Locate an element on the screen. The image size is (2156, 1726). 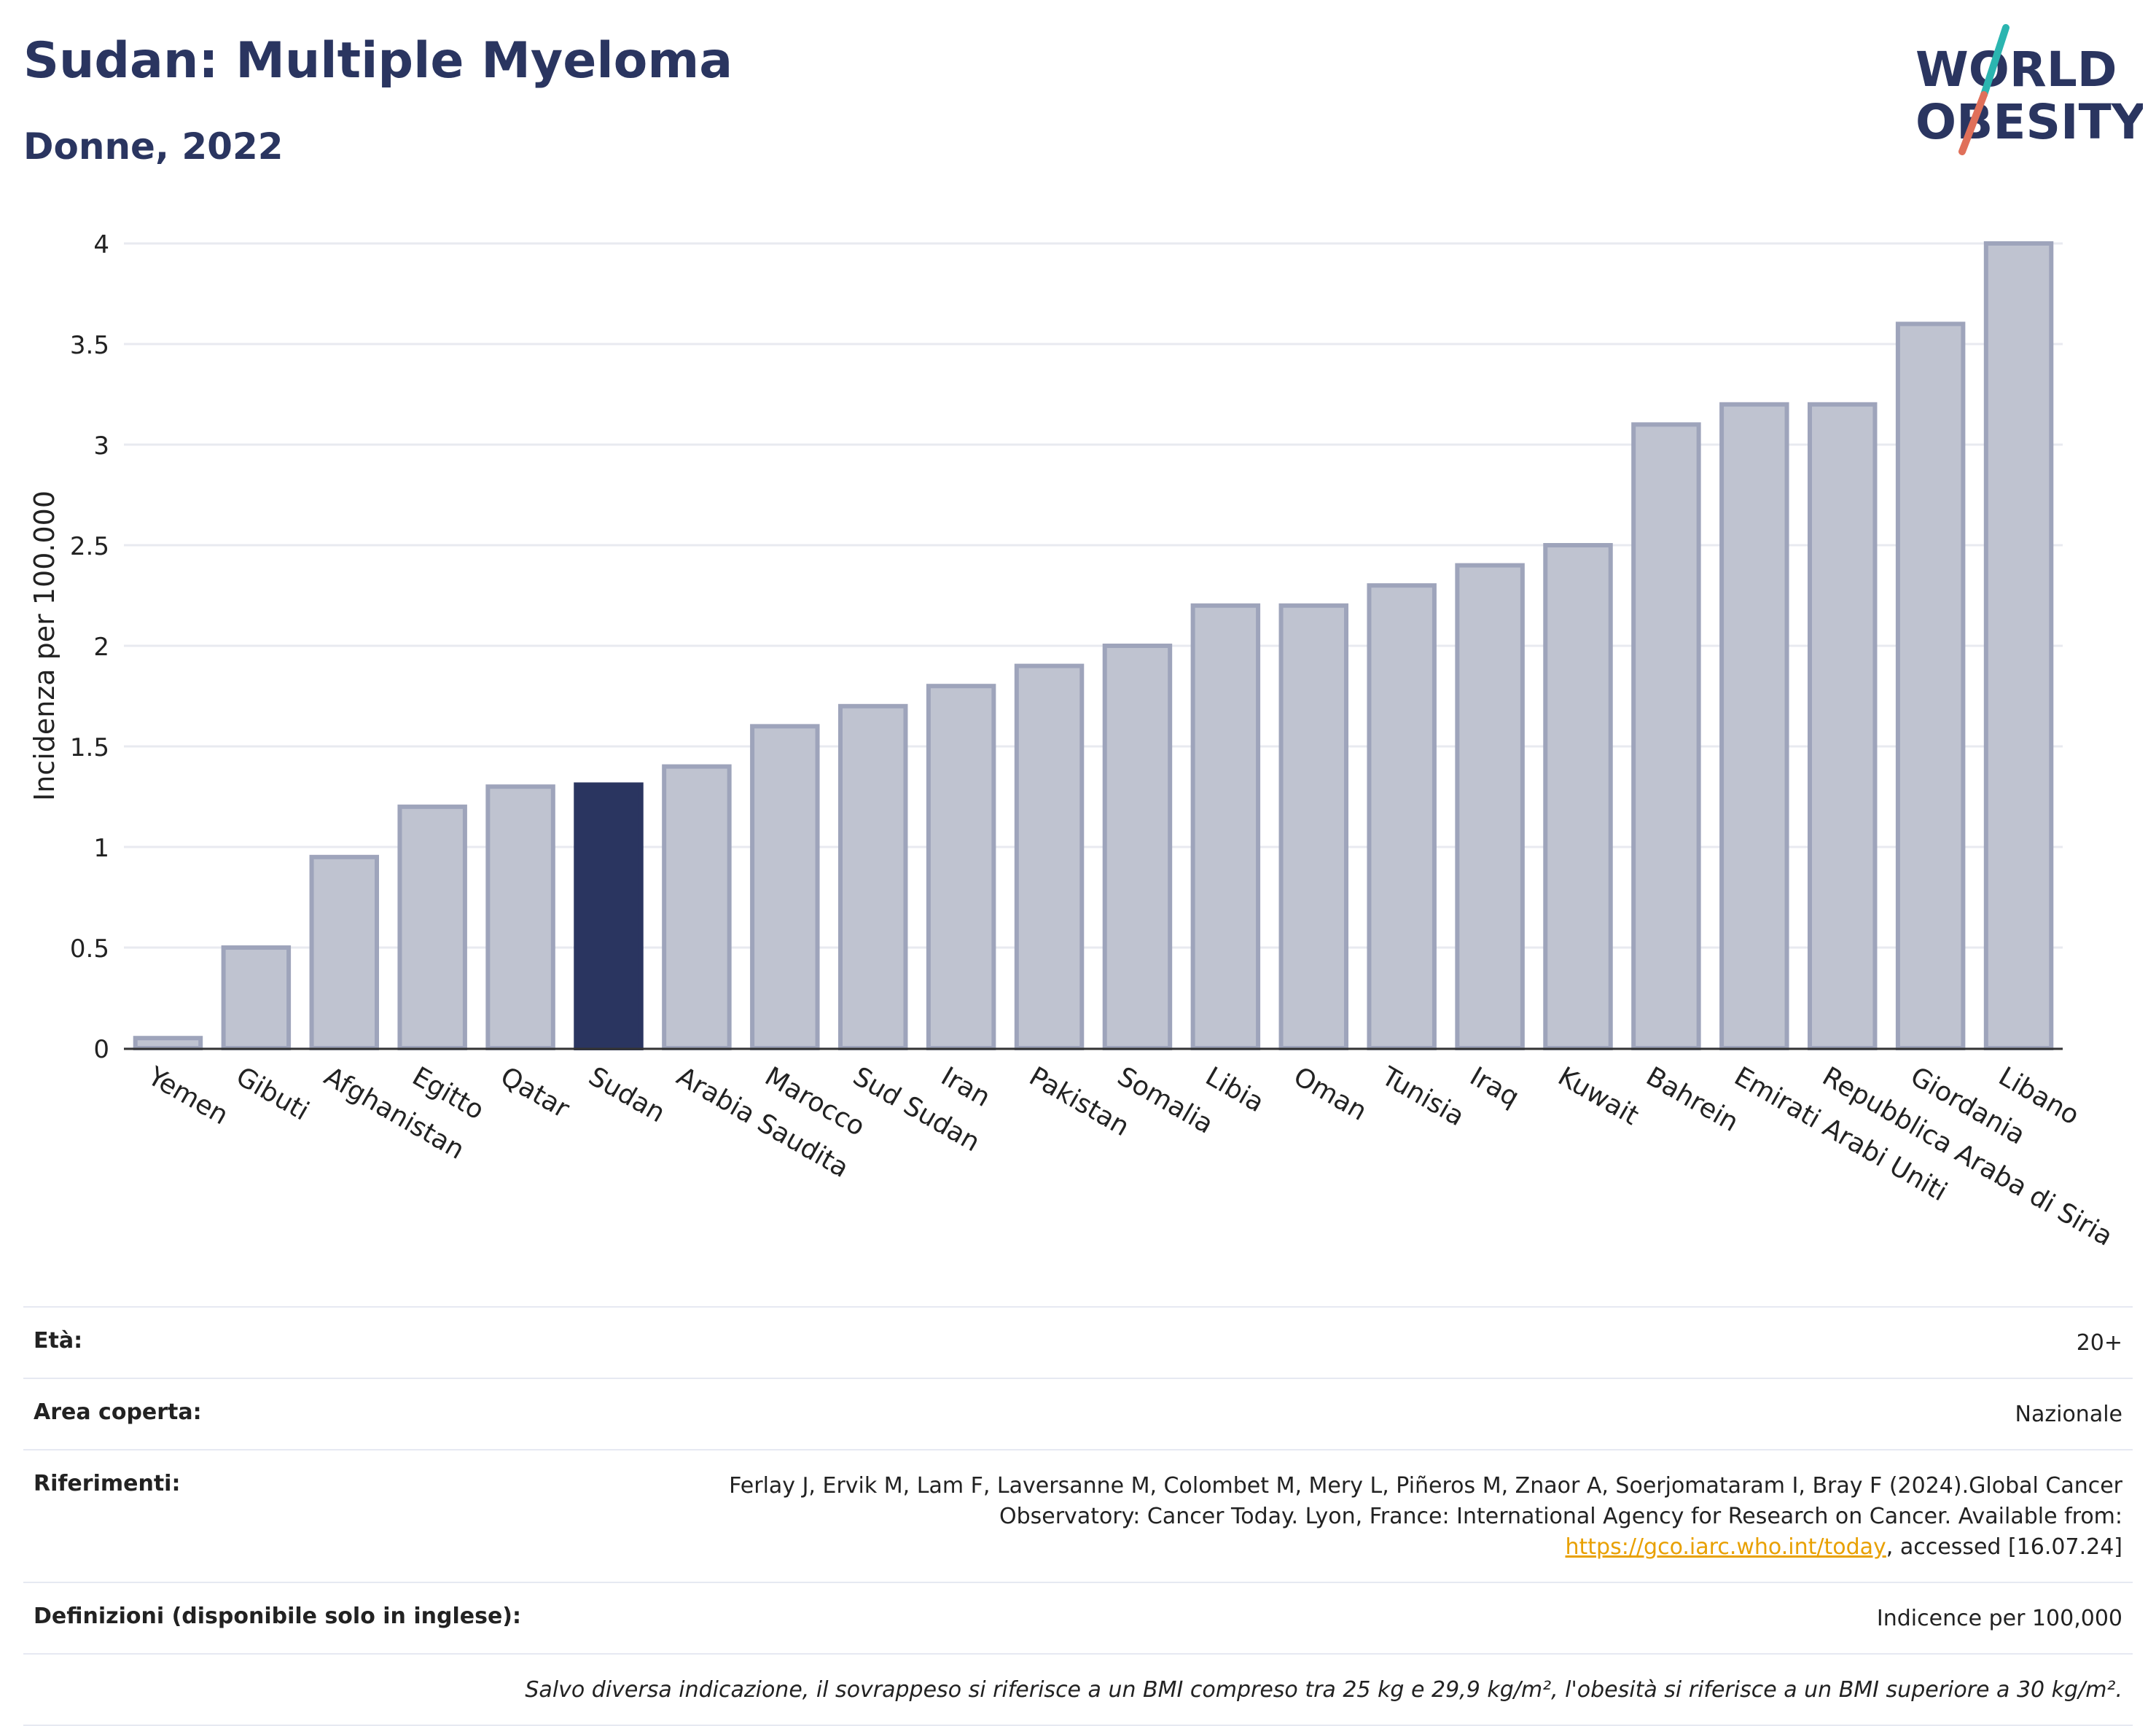
x-tick-label: Somalia is located at coordinates (1165, 1100).